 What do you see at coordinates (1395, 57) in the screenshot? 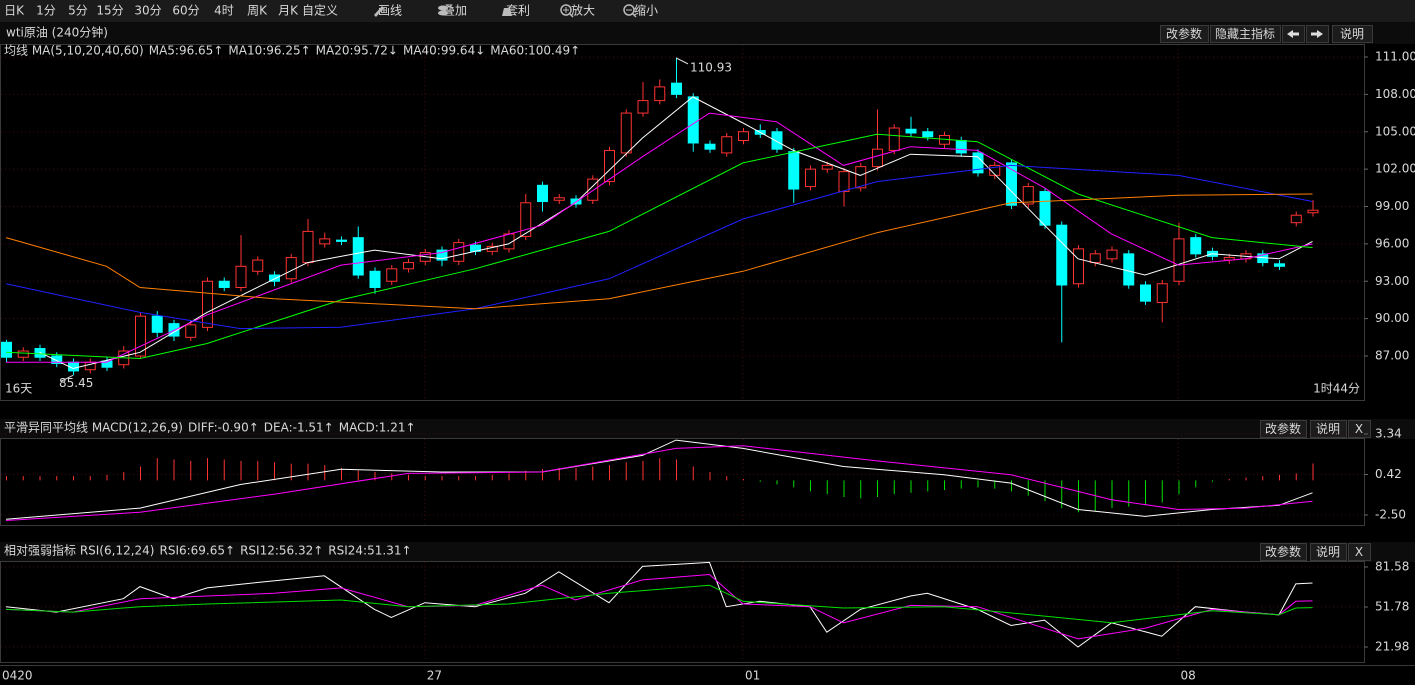
I see `y-tick-label: 111.00` at bounding box center [1395, 57].